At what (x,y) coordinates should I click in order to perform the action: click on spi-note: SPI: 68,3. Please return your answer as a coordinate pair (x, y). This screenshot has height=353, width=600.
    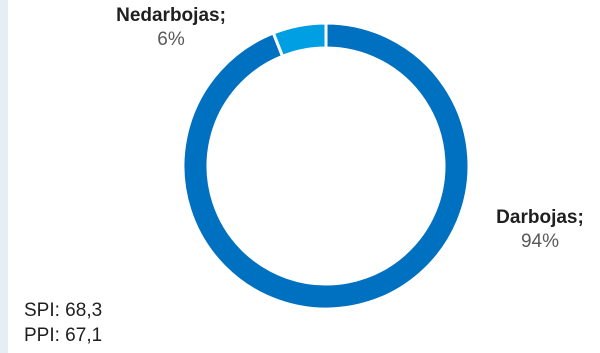
    Looking at the image, I should click on (63, 310).